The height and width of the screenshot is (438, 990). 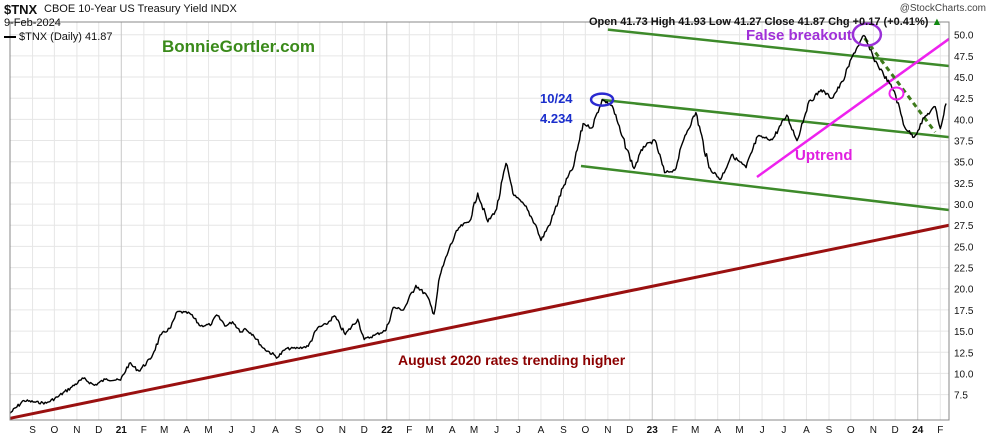 I want to click on y-tick-label: 20.0, so click(x=964, y=290).